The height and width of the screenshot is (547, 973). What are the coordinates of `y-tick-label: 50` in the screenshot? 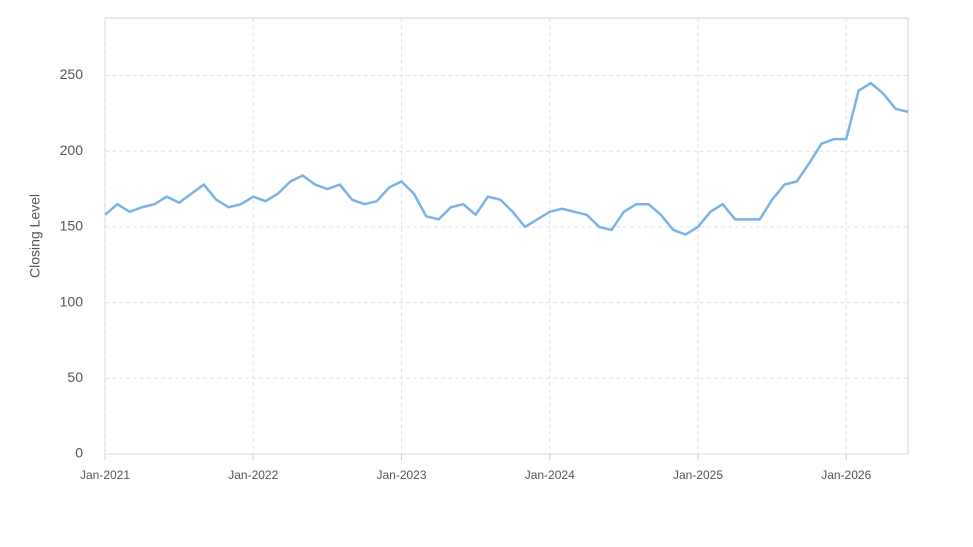 It's located at (75, 377).